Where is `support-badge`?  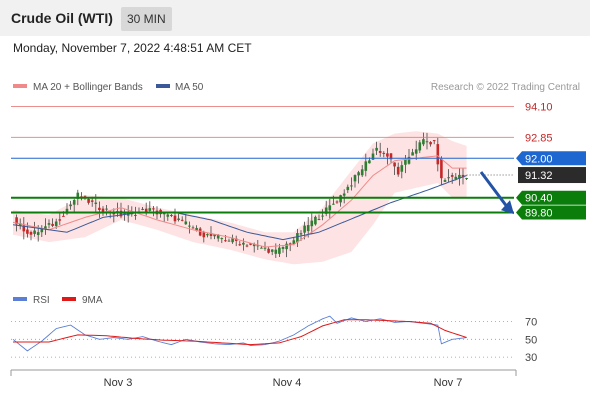 support-badge is located at coordinates (551, 197).